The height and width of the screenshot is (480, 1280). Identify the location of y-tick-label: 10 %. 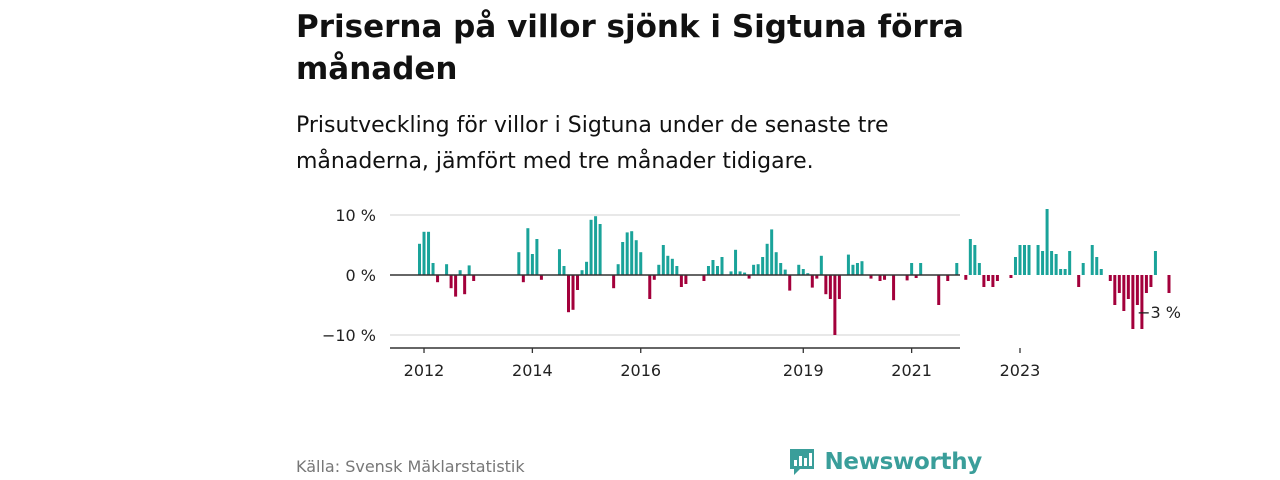
(355, 215).